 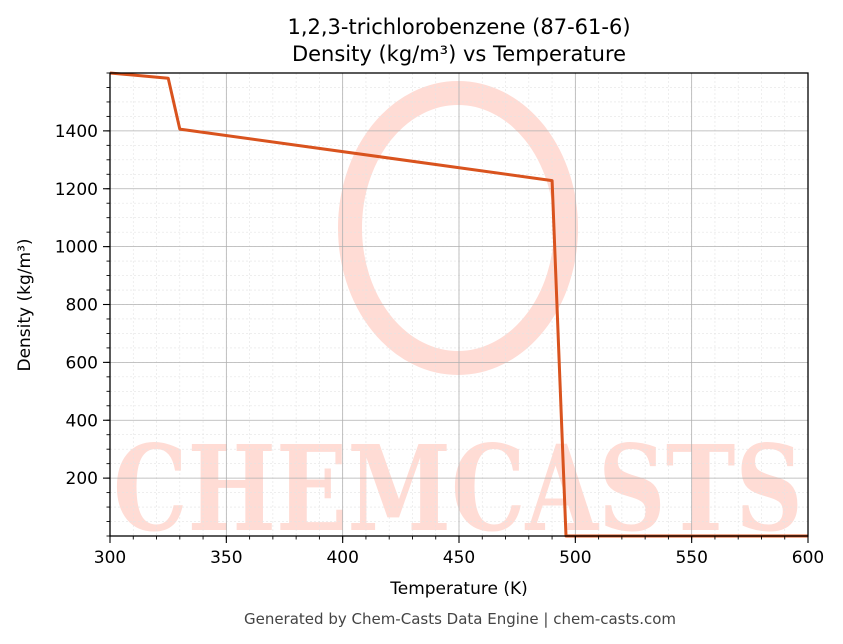 What do you see at coordinates (76, 132) in the screenshot?
I see `y-tick-label: 1400` at bounding box center [76, 132].